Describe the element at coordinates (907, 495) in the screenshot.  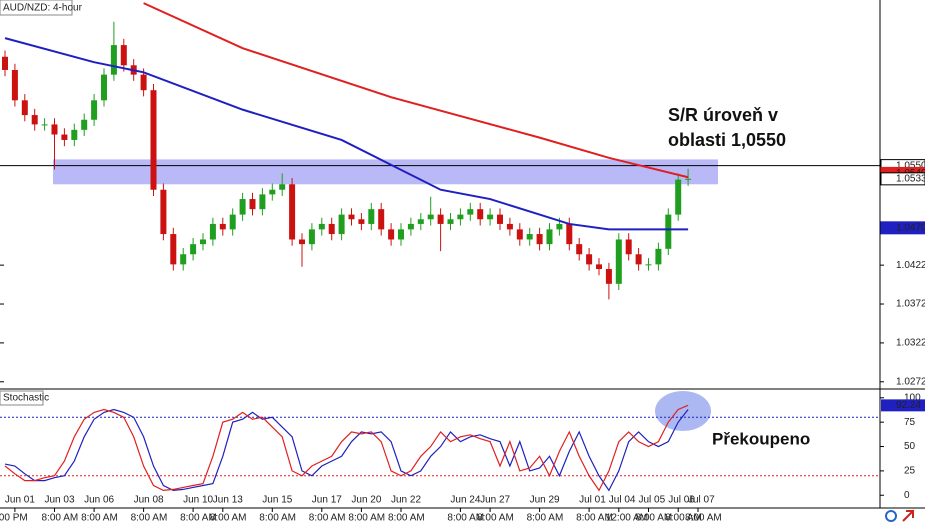
I see `stoch-tick-label: 0` at that location.